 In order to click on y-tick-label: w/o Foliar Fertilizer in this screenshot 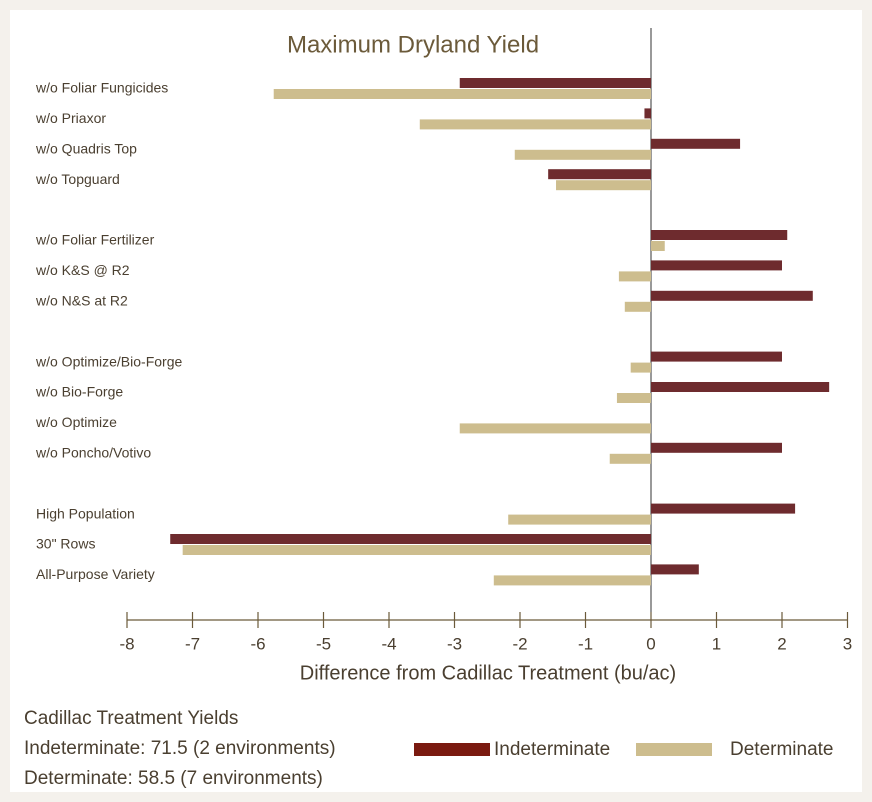, I will do `click(95, 240)`.